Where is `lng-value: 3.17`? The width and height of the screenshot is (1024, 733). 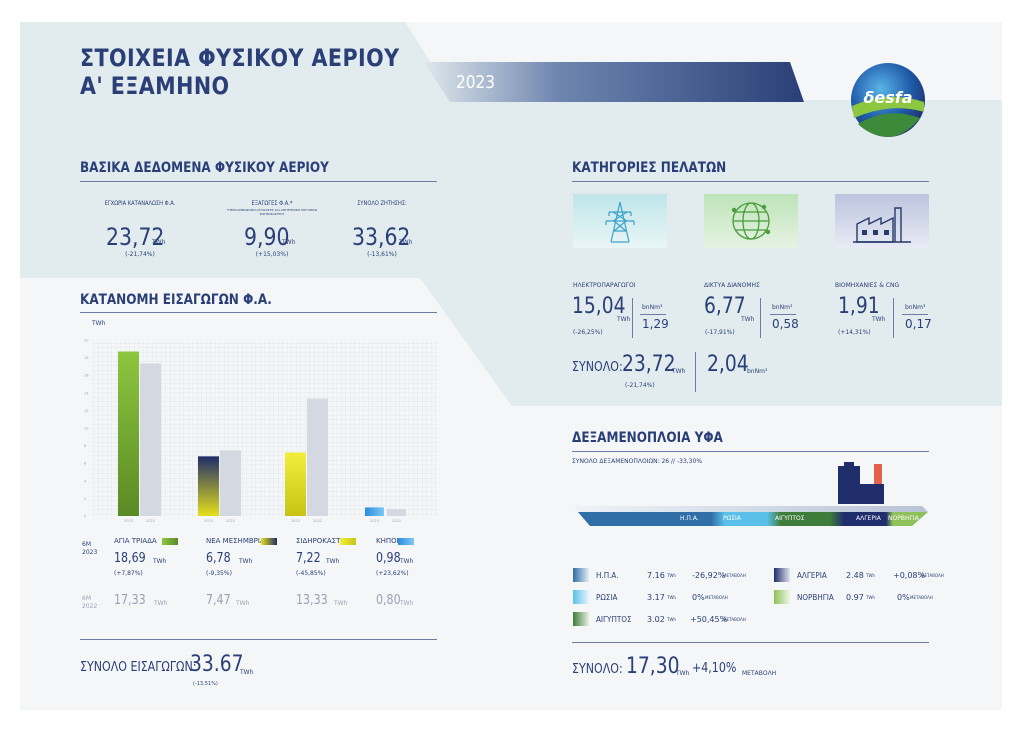 lng-value: 3.17 is located at coordinates (656, 597).